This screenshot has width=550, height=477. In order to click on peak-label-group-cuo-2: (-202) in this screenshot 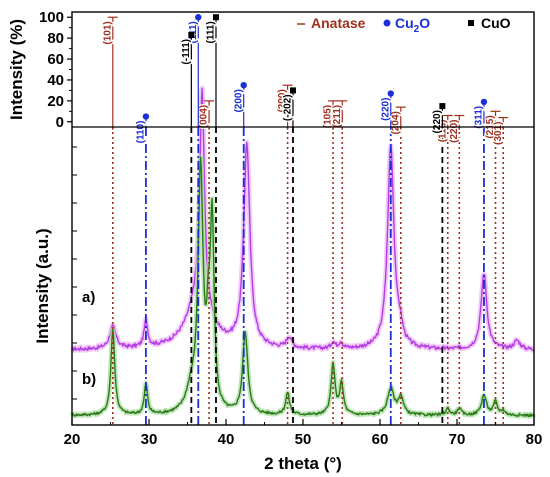, I will do `click(288, 107)`.